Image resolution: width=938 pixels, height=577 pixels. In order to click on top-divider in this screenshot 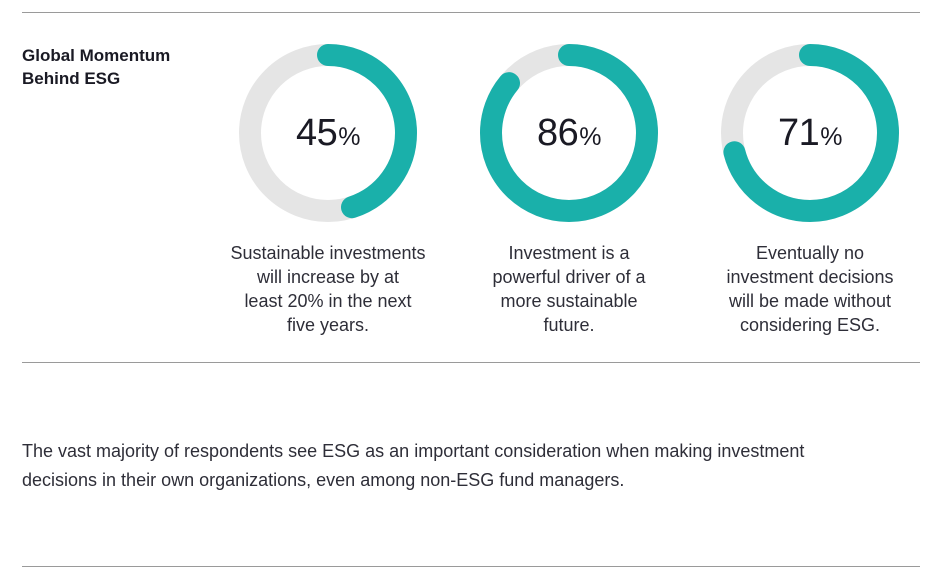, I will do `click(471, 12)`.